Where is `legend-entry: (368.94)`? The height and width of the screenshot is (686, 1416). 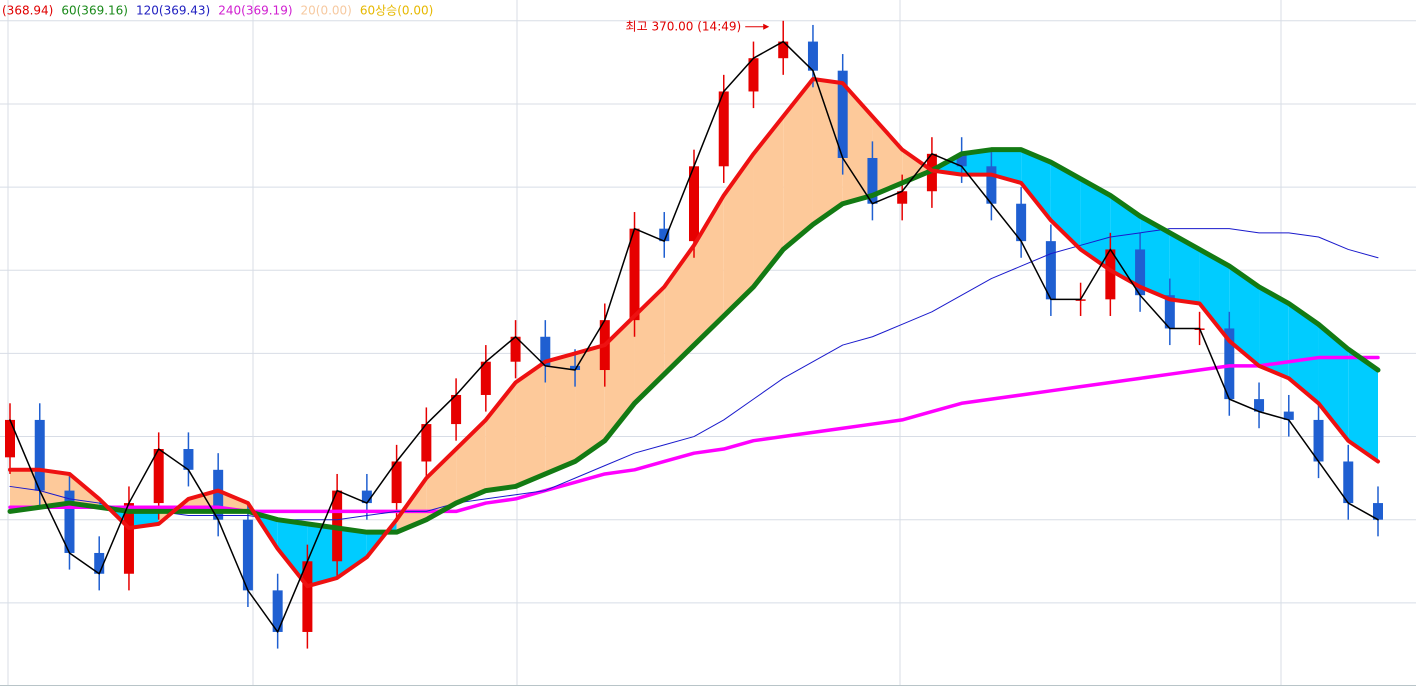
legend-entry: (368.94) is located at coordinates (27, 11).